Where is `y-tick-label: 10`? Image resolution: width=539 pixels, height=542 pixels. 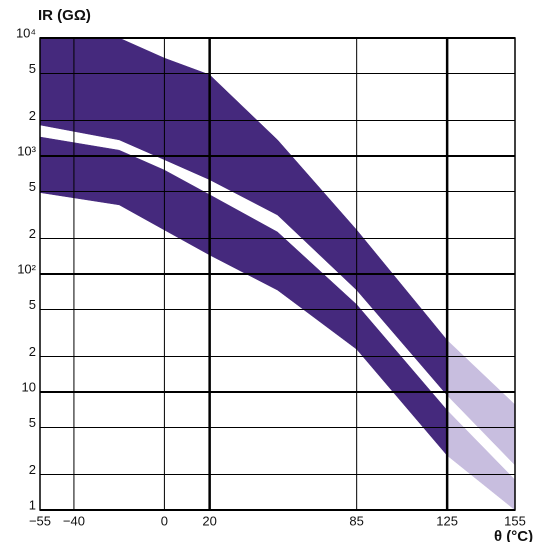 y-tick-label: 10 is located at coordinates (29, 386).